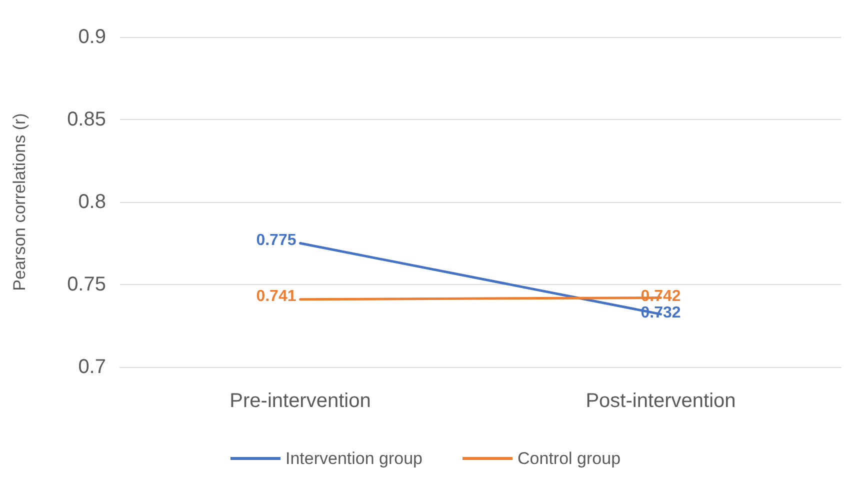 This screenshot has height=490, width=851. What do you see at coordinates (92, 202) in the screenshot?
I see `y-tick-label: 0.8` at bounding box center [92, 202].